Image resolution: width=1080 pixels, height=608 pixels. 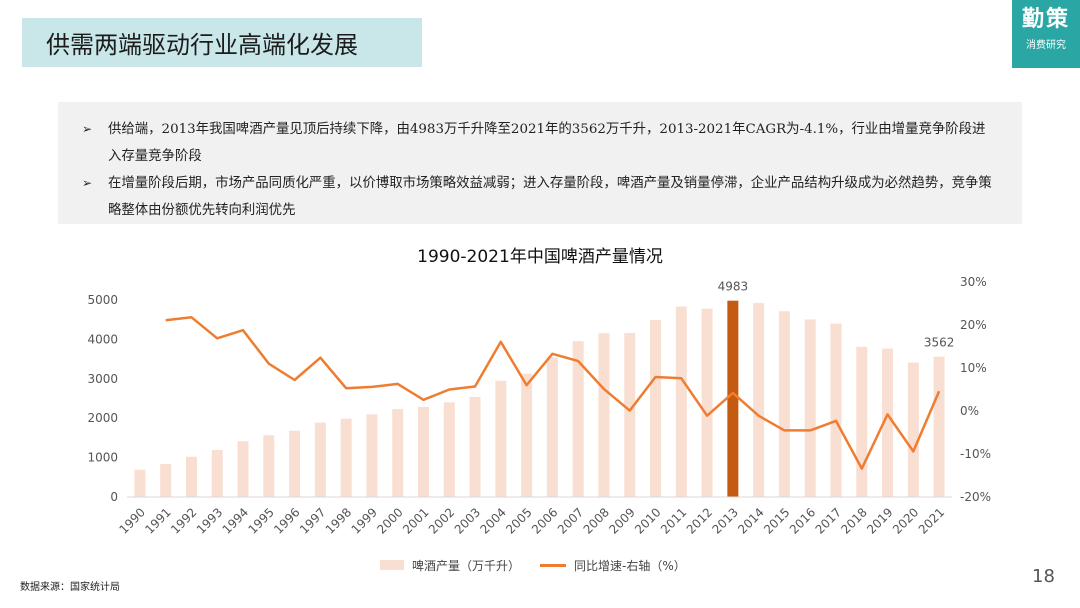 What do you see at coordinates (604, 415) in the screenshot?
I see `bar-2008` at bounding box center [604, 415].